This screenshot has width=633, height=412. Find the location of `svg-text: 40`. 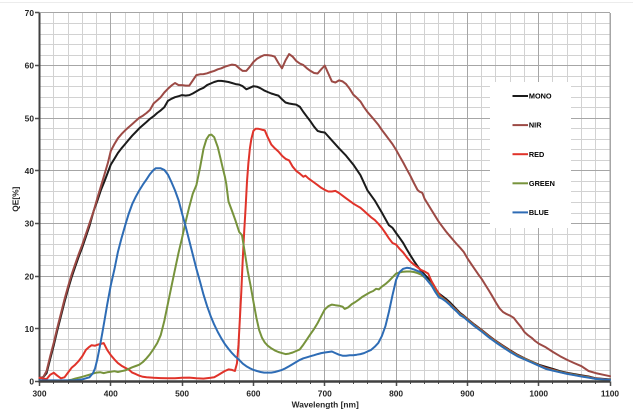

svg-text: 40 is located at coordinates (30, 171).